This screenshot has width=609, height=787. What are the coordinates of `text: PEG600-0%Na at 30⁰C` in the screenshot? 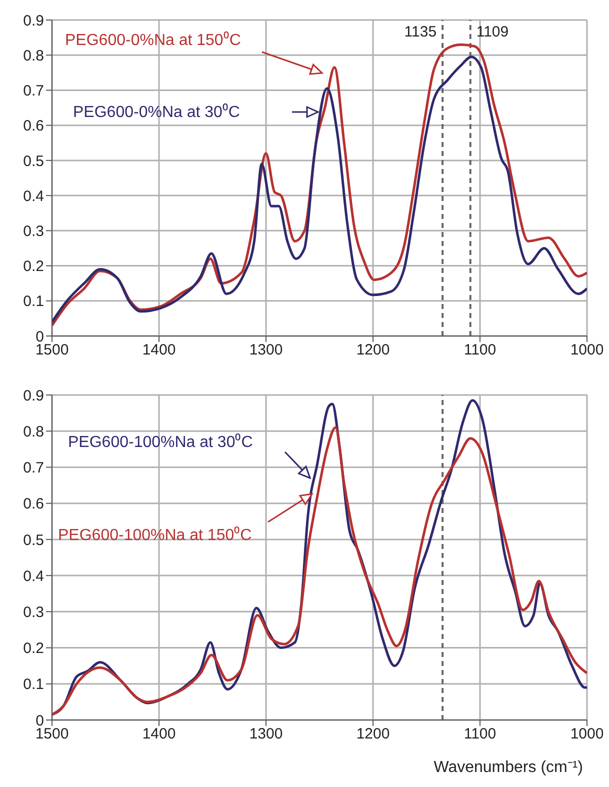 It's located at (156, 112).